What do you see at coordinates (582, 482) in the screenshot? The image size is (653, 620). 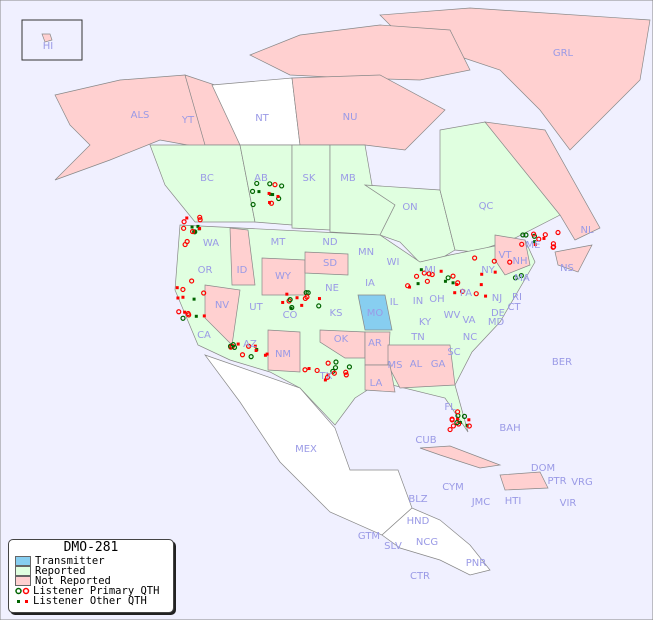 I see `region-label-vrg: VRG` at bounding box center [582, 482].